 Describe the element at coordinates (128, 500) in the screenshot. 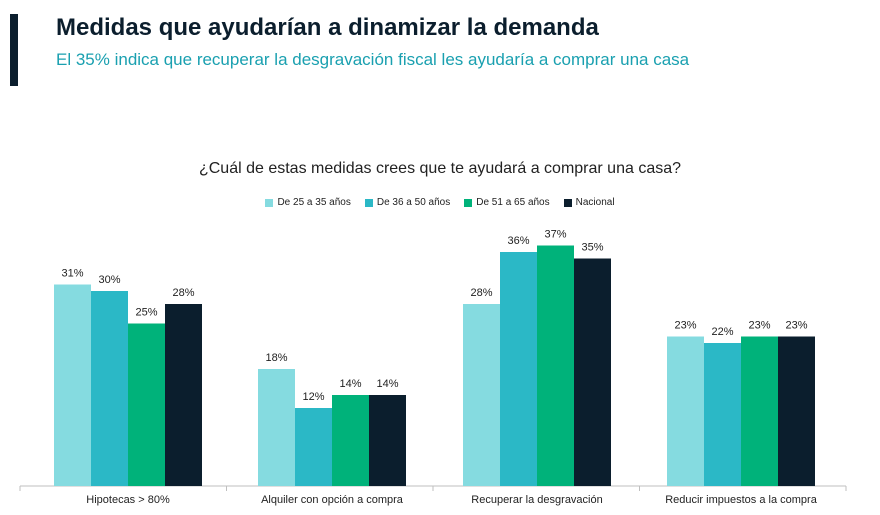

I see `category-label: Hipotecas > 80%` at that location.